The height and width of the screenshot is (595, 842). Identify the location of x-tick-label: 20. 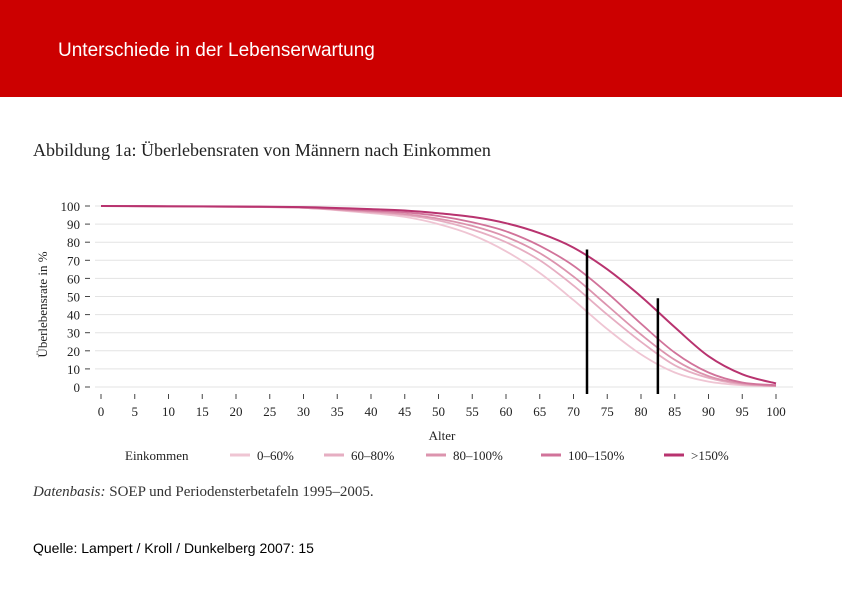
(236, 411).